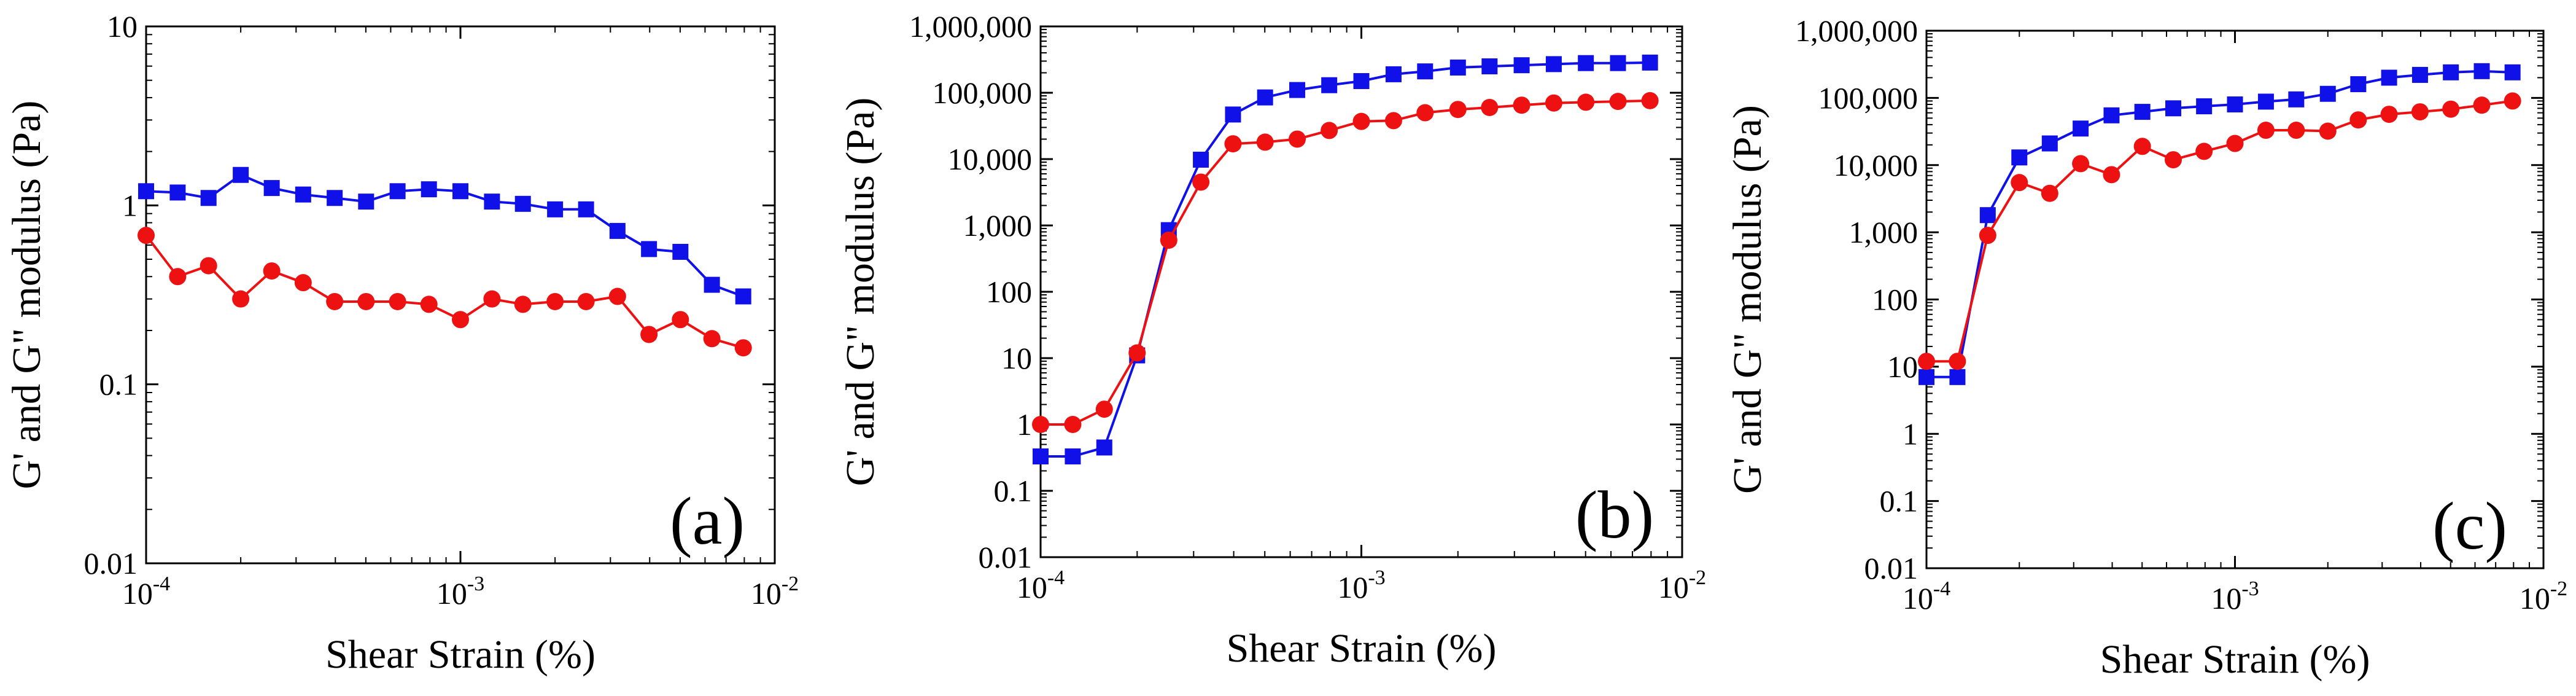  What do you see at coordinates (2469, 525) in the screenshot?
I see `panel-label: (c)` at bounding box center [2469, 525].